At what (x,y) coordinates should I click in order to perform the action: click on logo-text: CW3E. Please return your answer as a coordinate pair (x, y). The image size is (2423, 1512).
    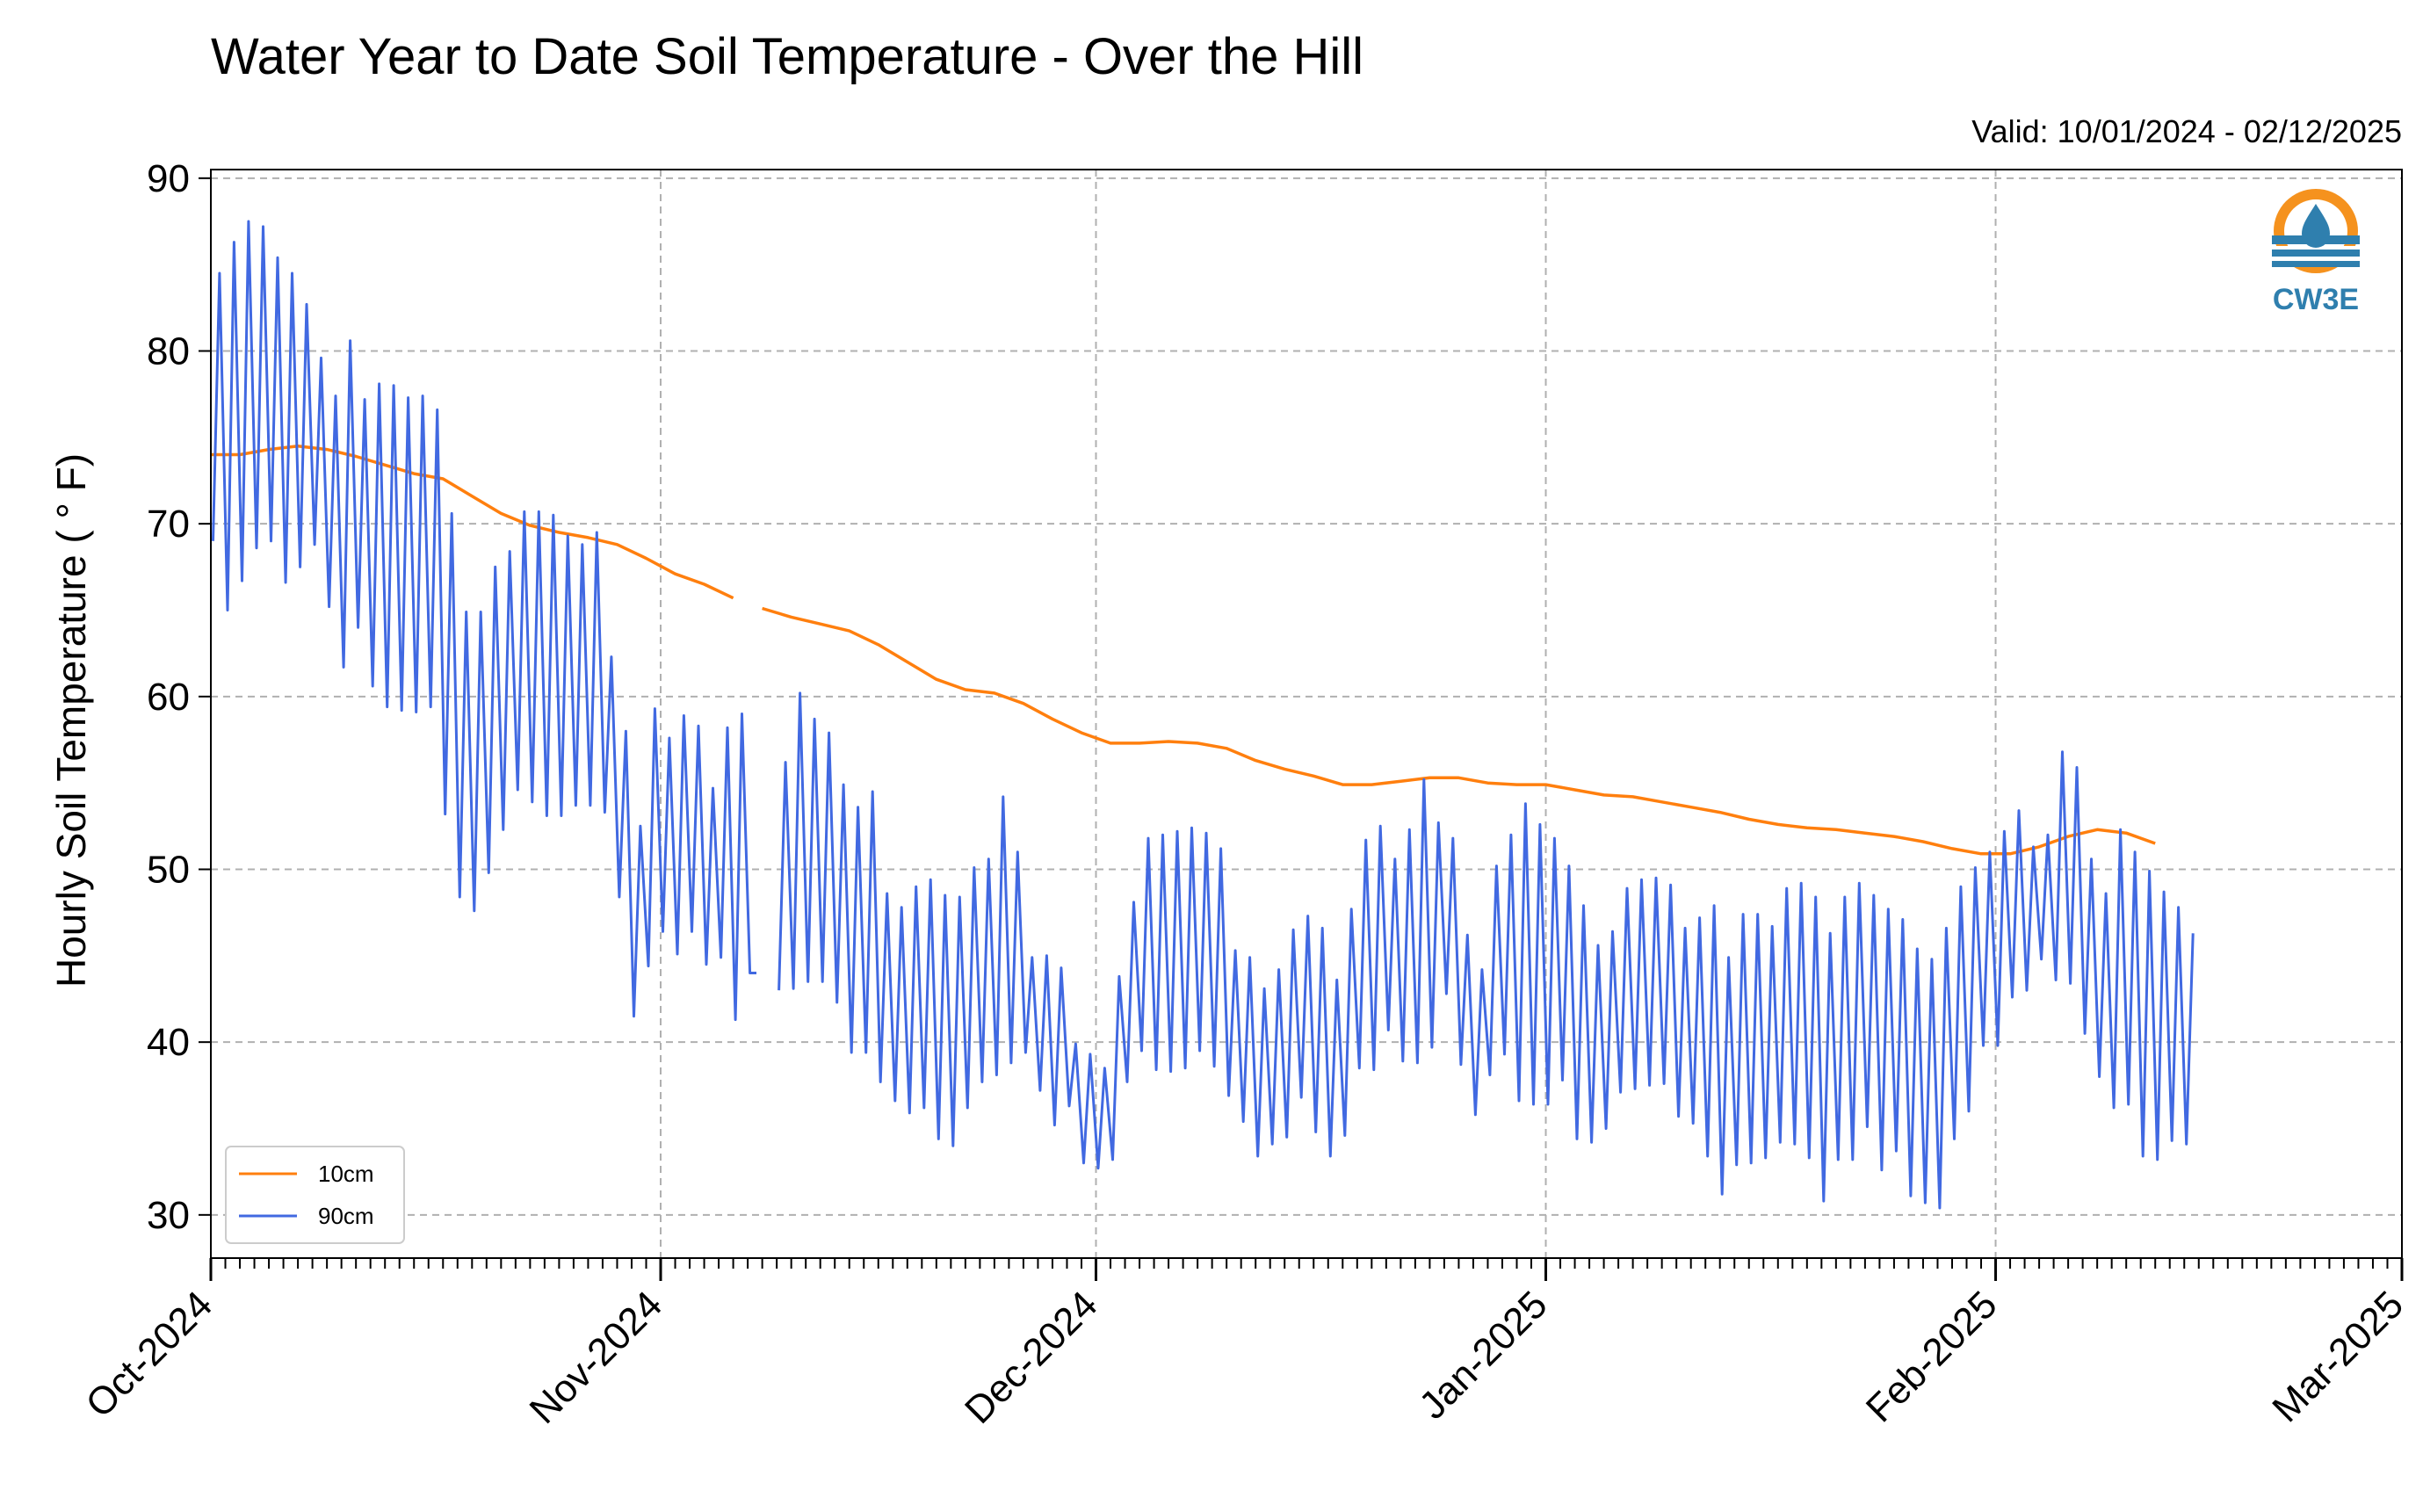
    Looking at the image, I should click on (2316, 299).